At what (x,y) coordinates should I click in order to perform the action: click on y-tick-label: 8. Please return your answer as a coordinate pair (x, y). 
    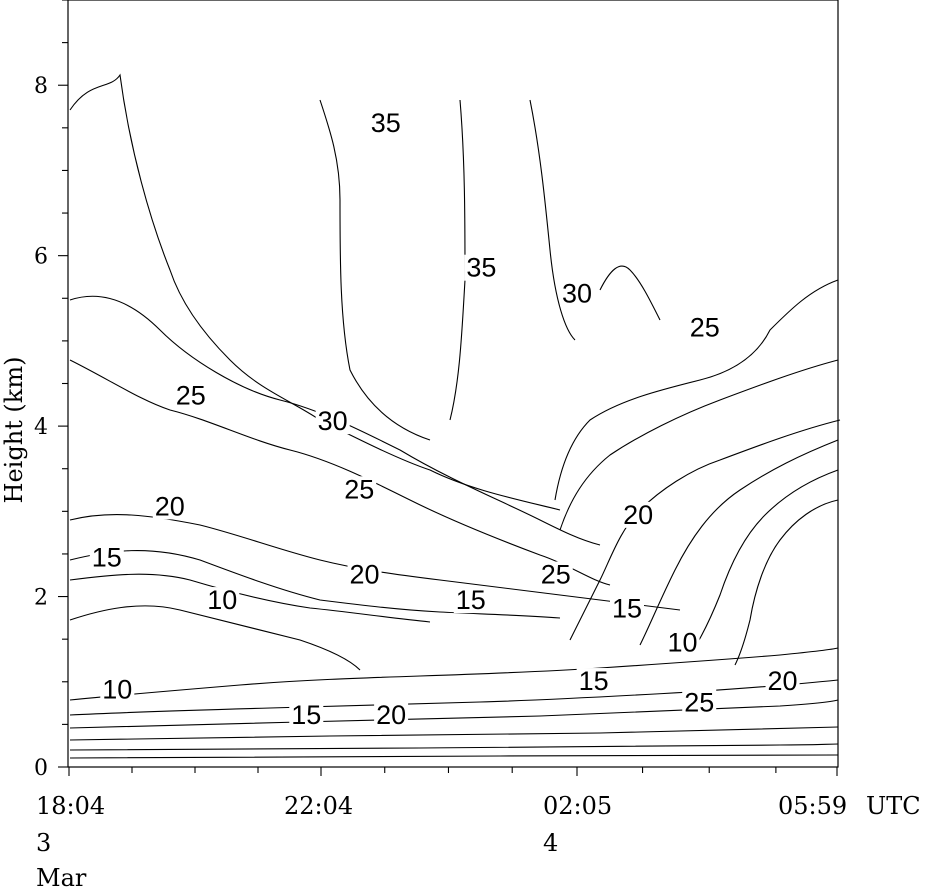
    Looking at the image, I should click on (41, 86).